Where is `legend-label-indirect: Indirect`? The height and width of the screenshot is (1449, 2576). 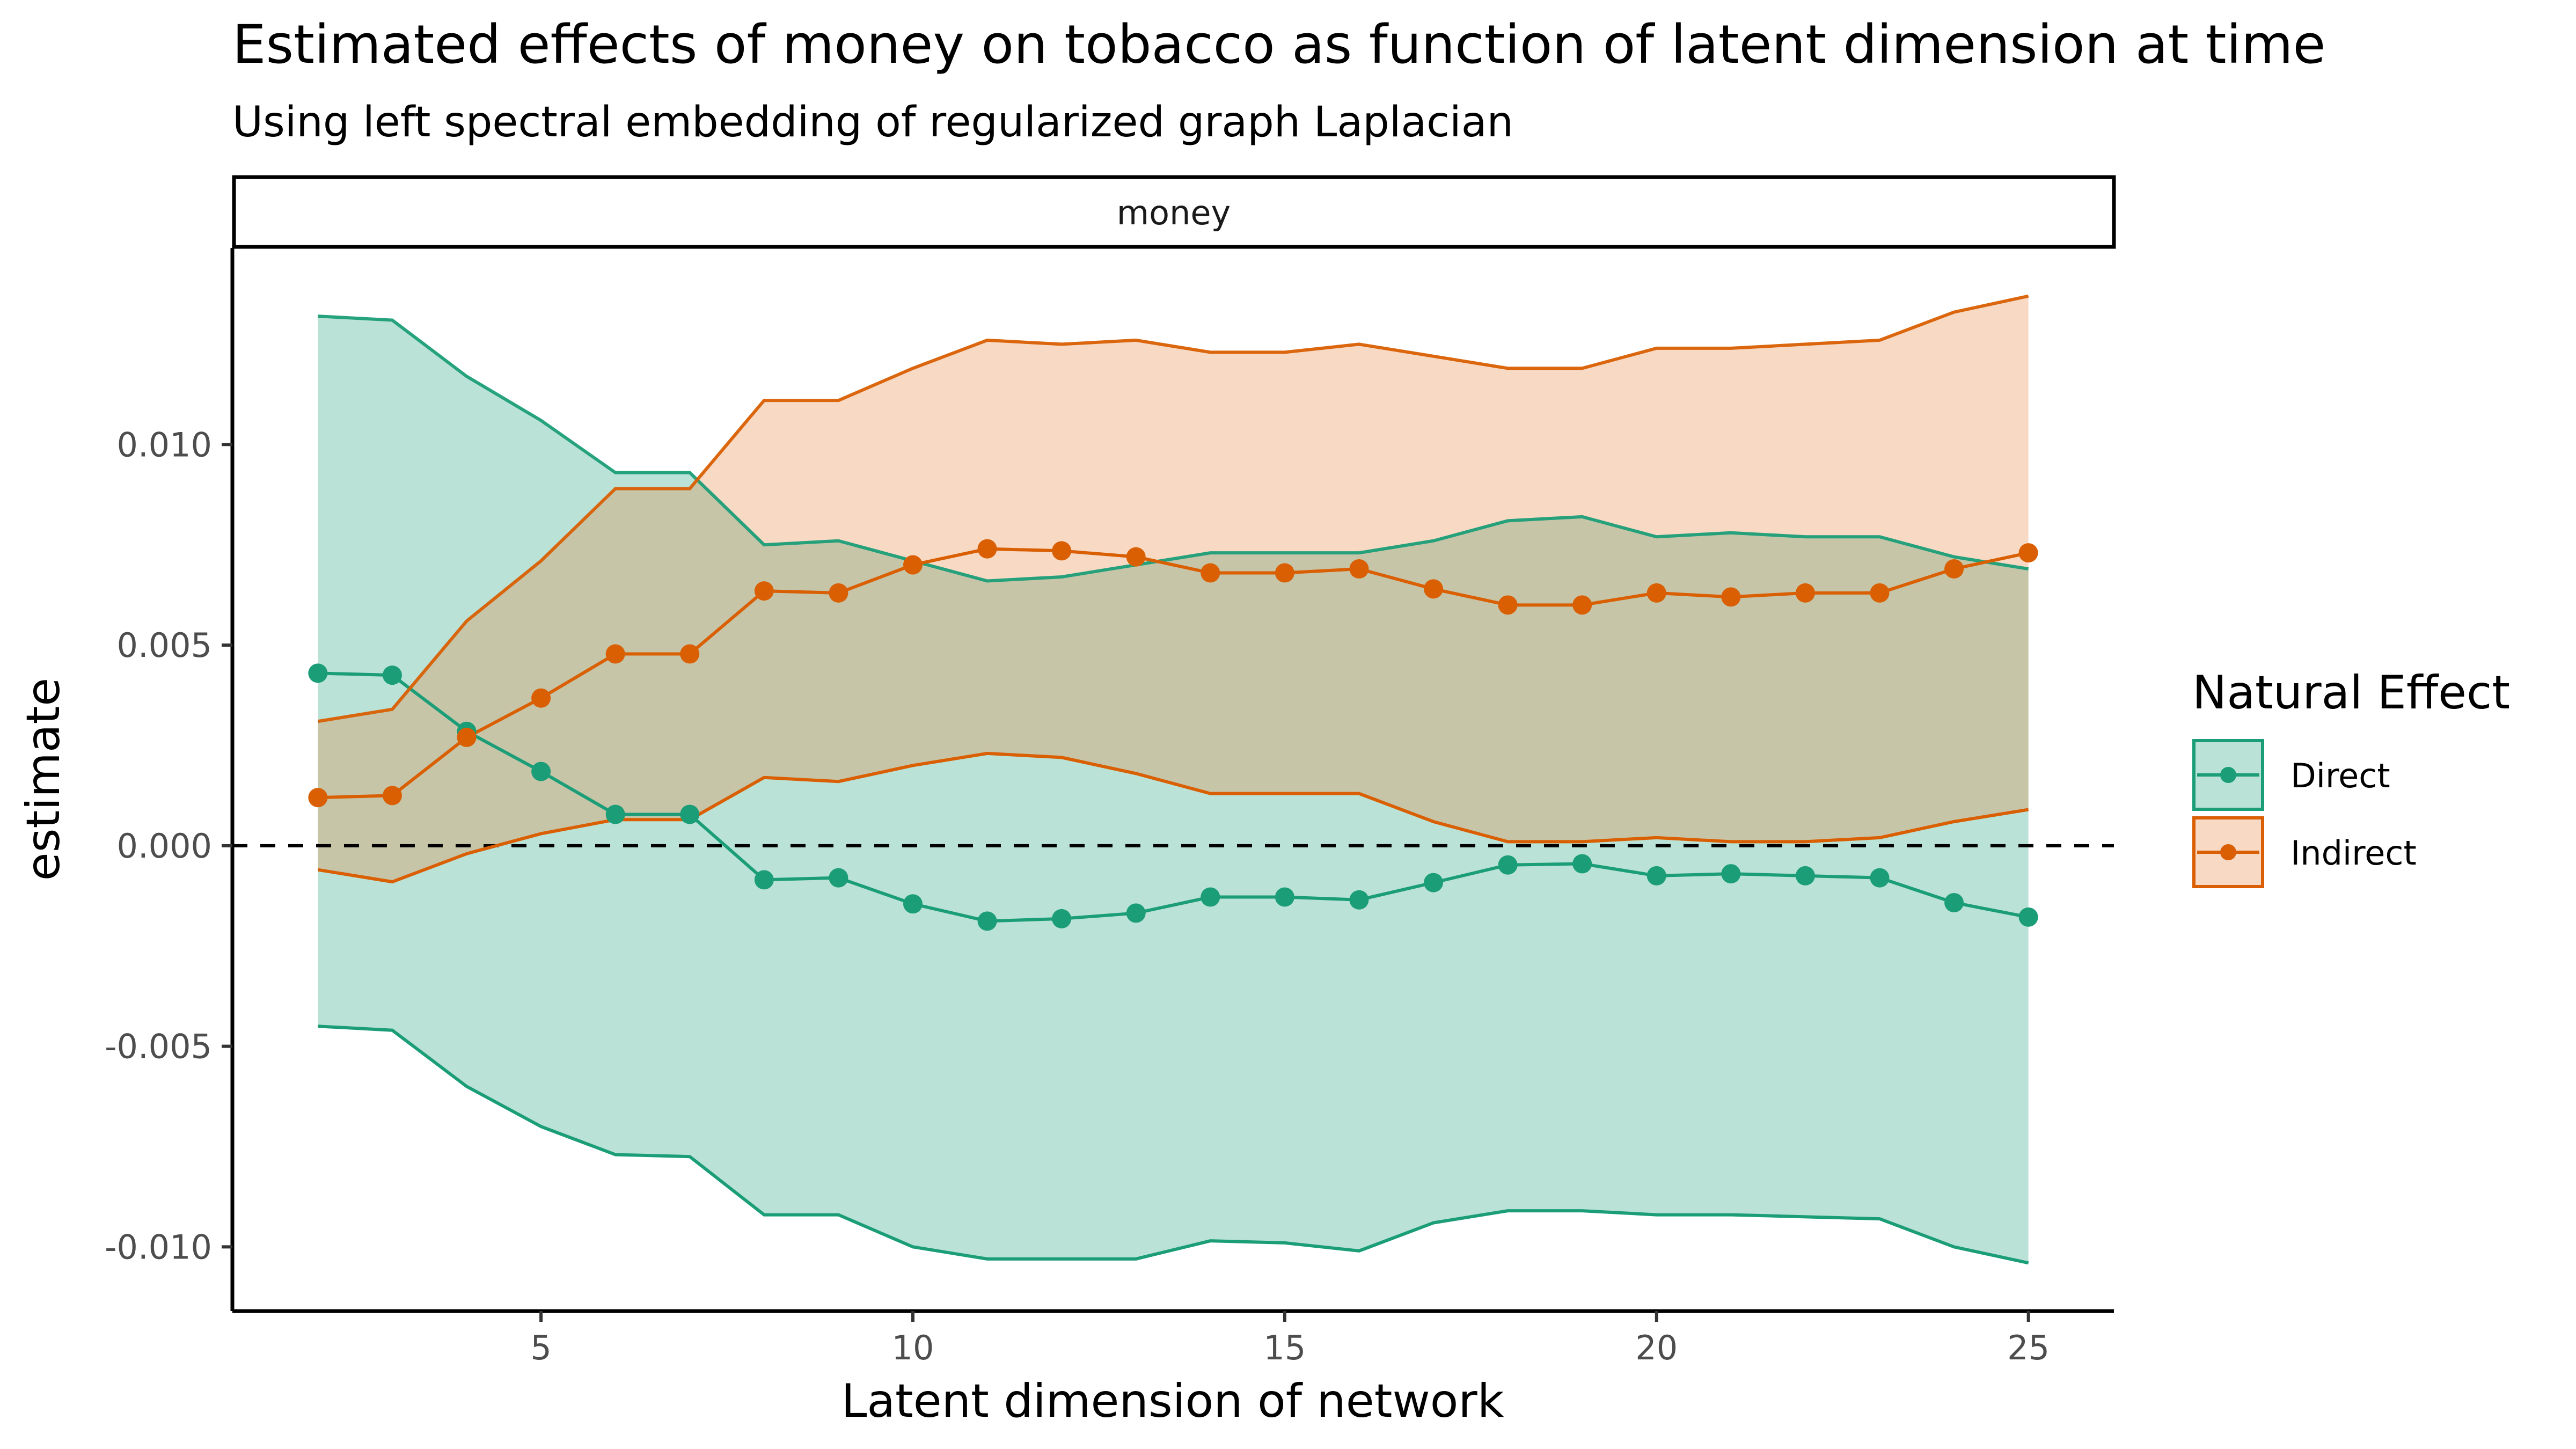 legend-label-indirect: Indirect is located at coordinates (2353, 853).